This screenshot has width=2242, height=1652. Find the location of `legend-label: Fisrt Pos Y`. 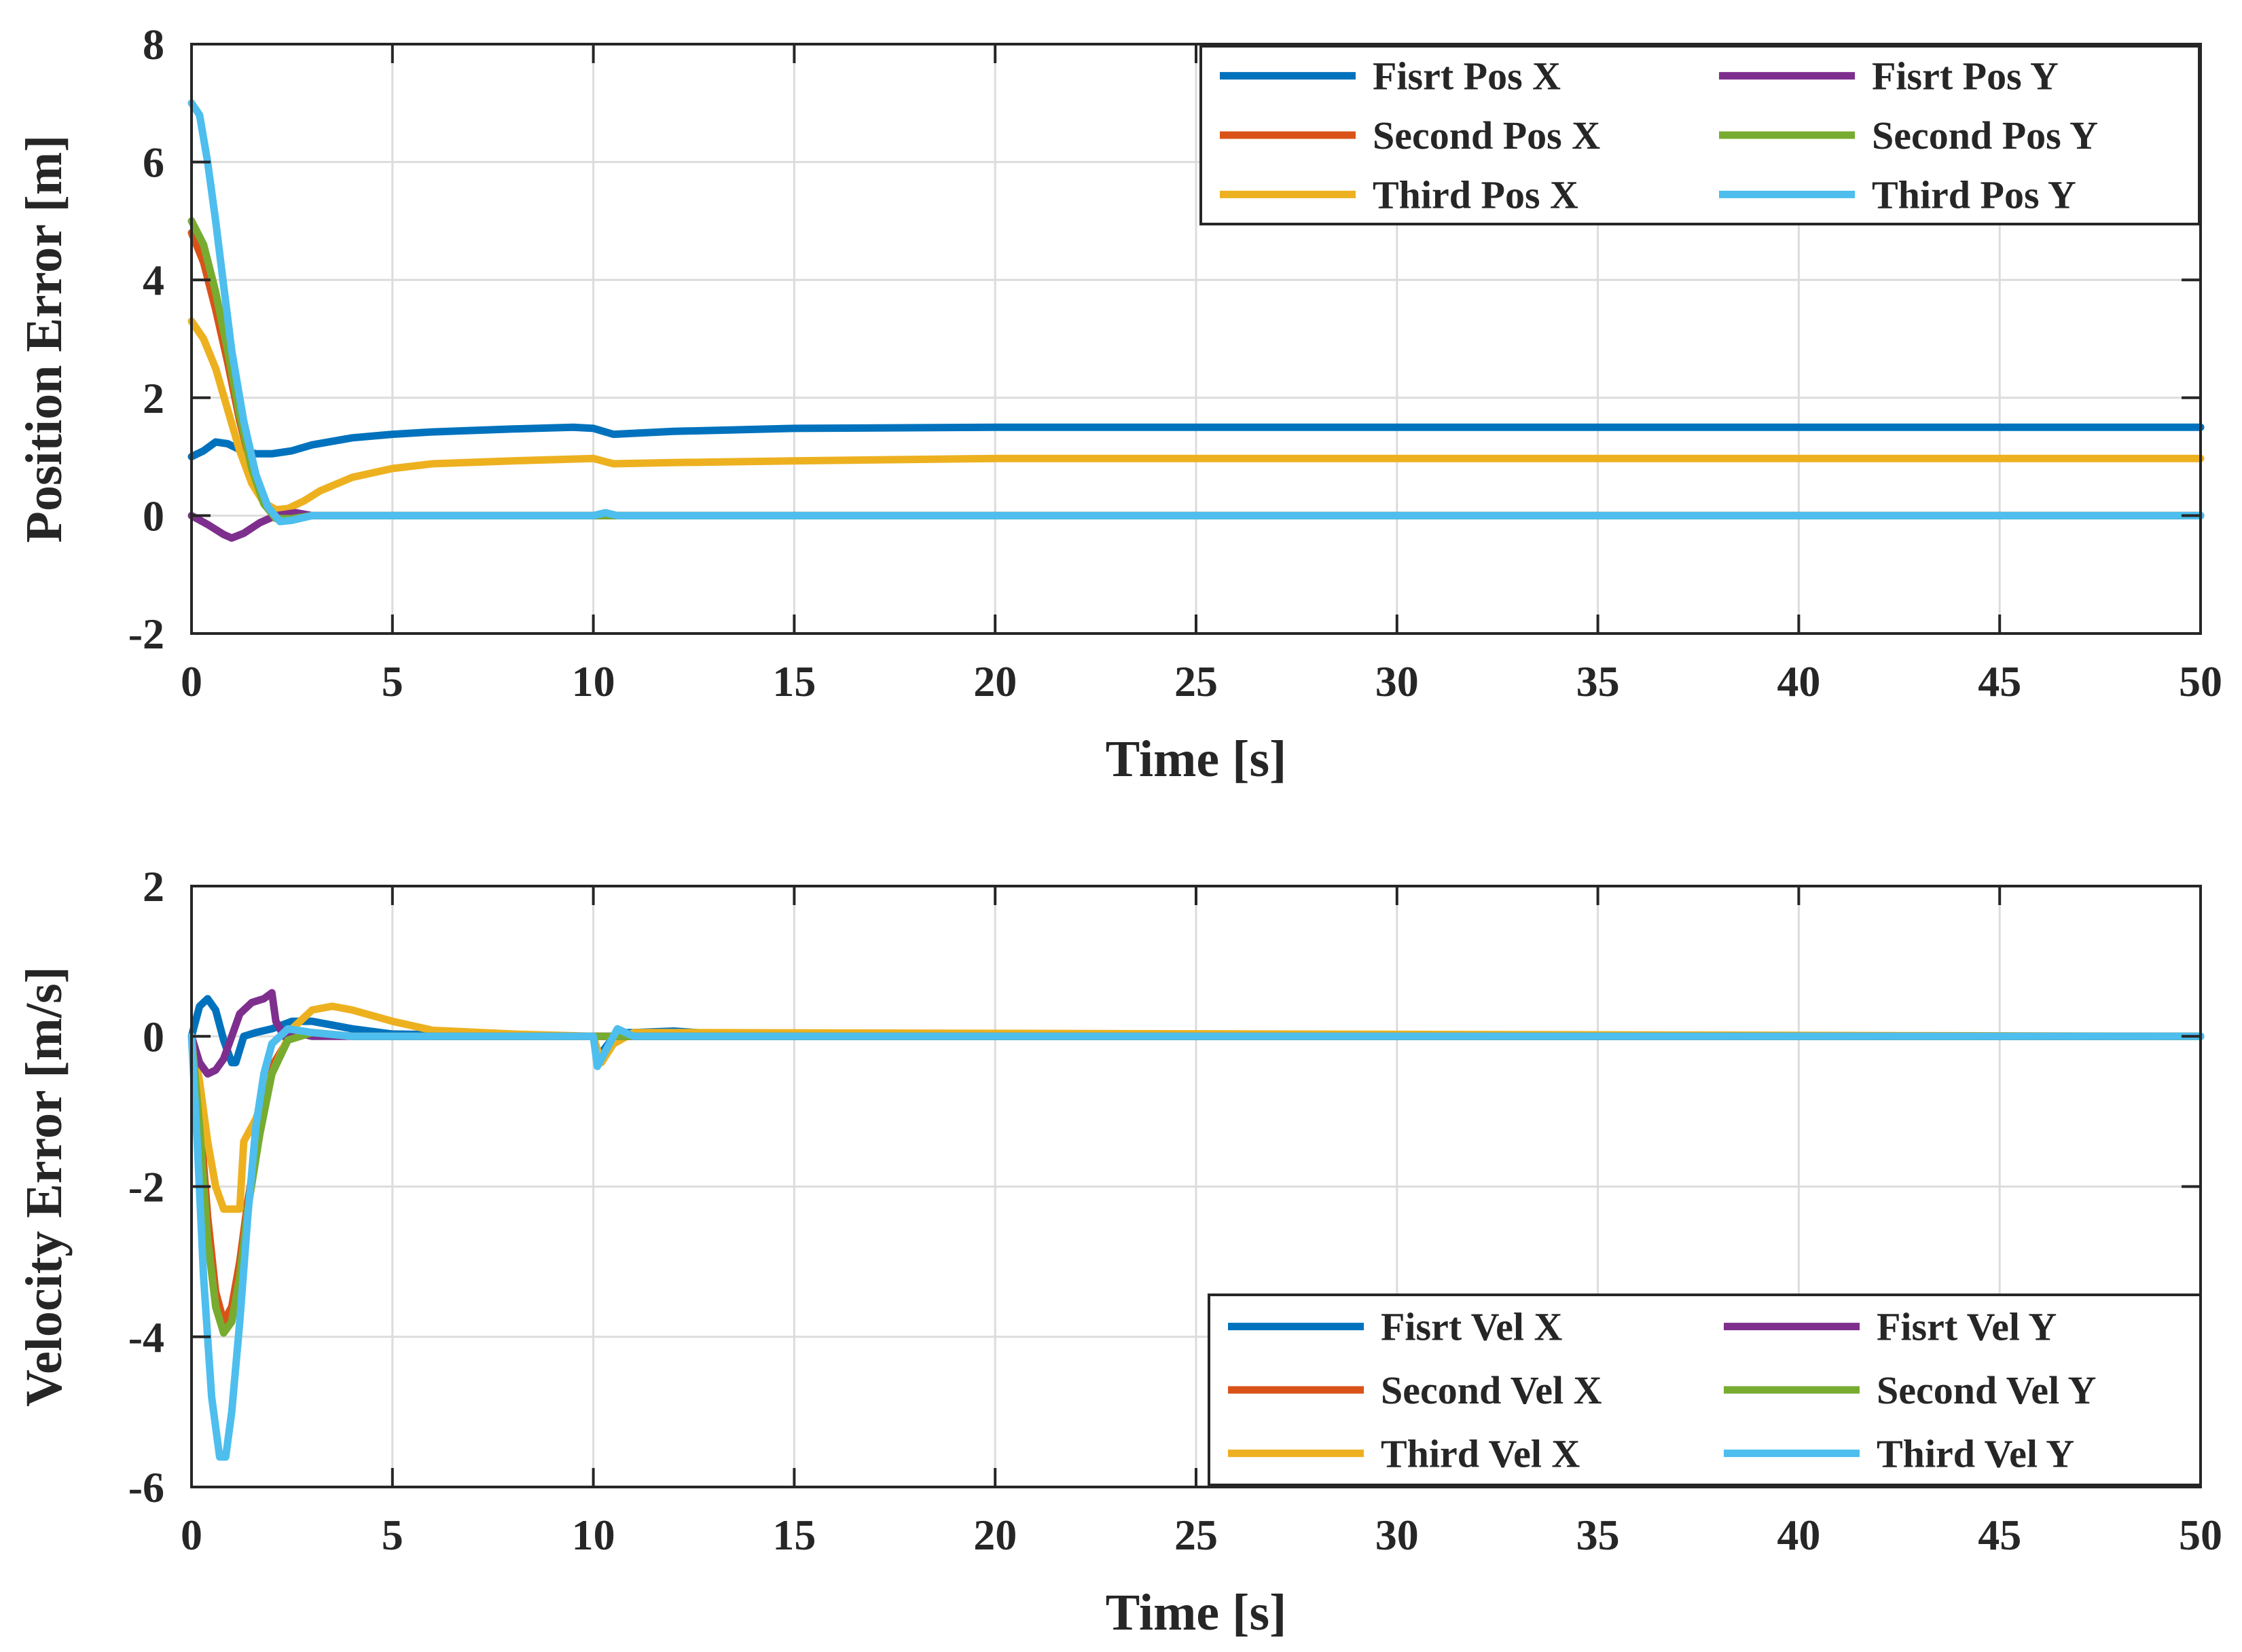

legend-label: Fisrt Pos Y is located at coordinates (1965, 76).